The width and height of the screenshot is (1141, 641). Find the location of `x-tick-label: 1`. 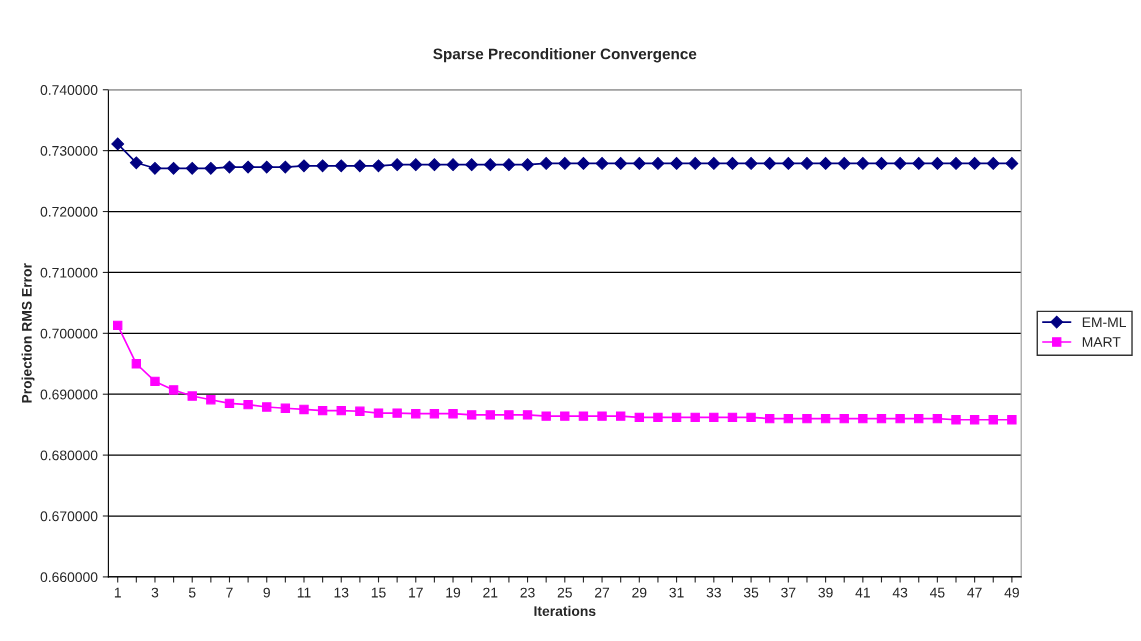

x-tick-label: 1 is located at coordinates (117, 592).